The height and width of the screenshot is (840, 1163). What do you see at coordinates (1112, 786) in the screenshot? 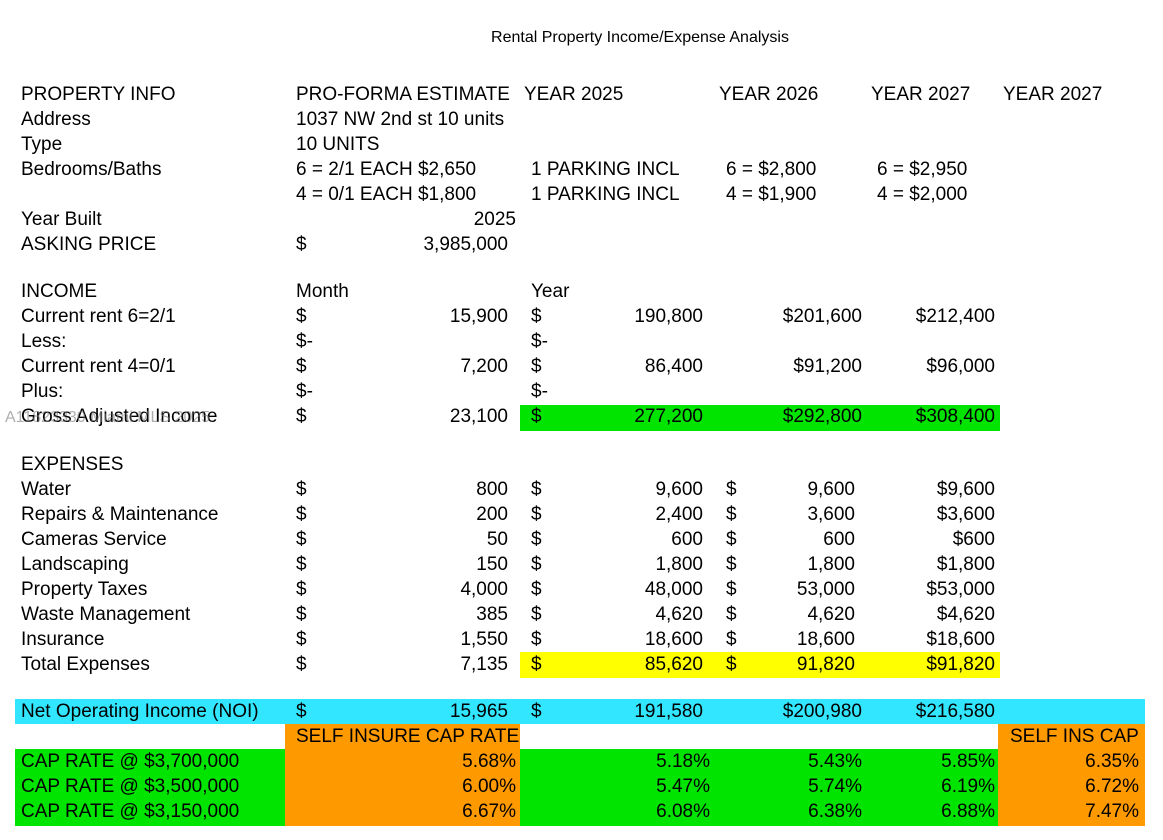
I see `cell: 6.72%` at bounding box center [1112, 786].